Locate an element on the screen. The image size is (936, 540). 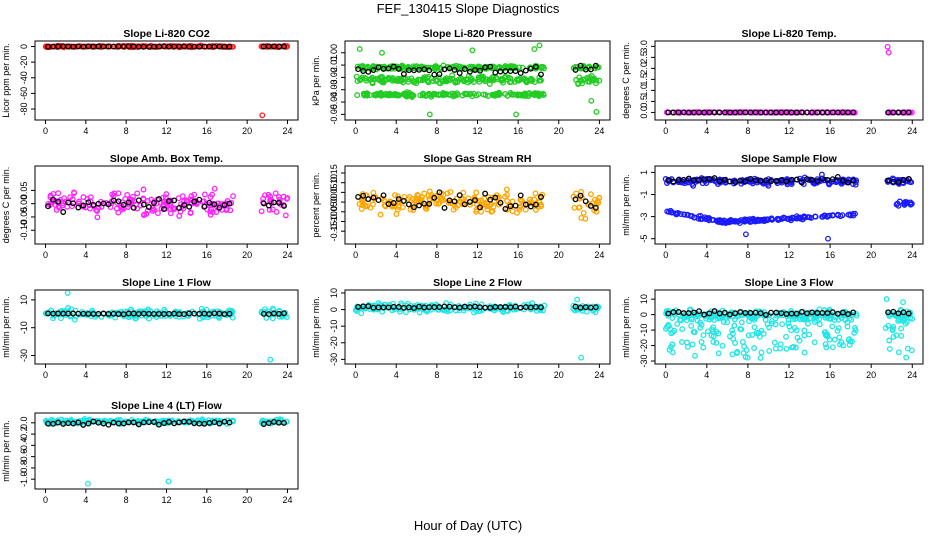
y-tick-label: 1 is located at coordinates (644, 172).